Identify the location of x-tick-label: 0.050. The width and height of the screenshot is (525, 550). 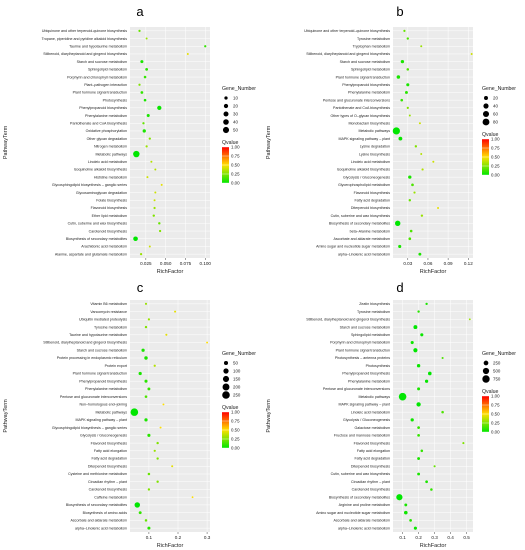
(166, 263).